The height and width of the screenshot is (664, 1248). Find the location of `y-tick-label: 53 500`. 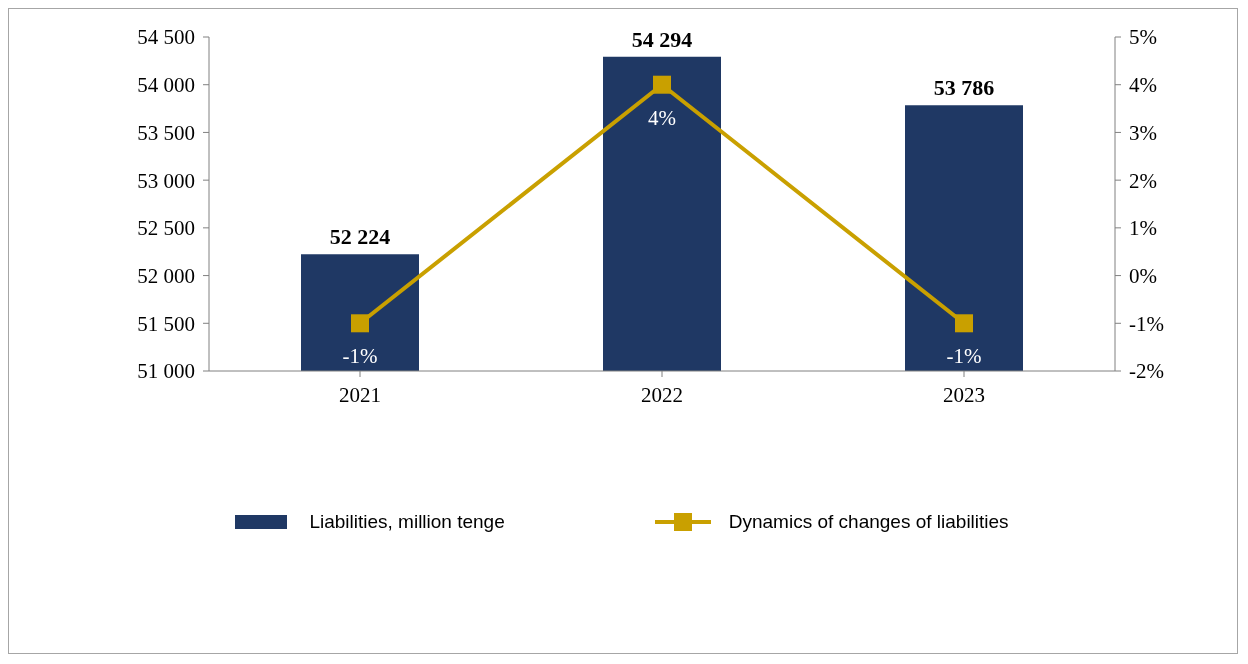

y-tick-label: 53 500 is located at coordinates (166, 132).